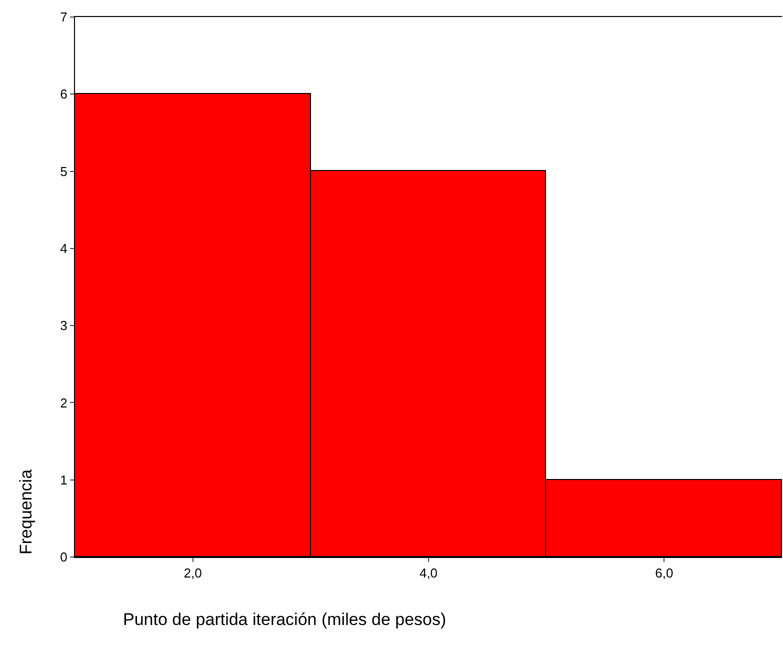 Image resolution: width=783 pixels, height=656 pixels. Describe the element at coordinates (64, 94) in the screenshot. I see `y-tick-label: 6` at that location.